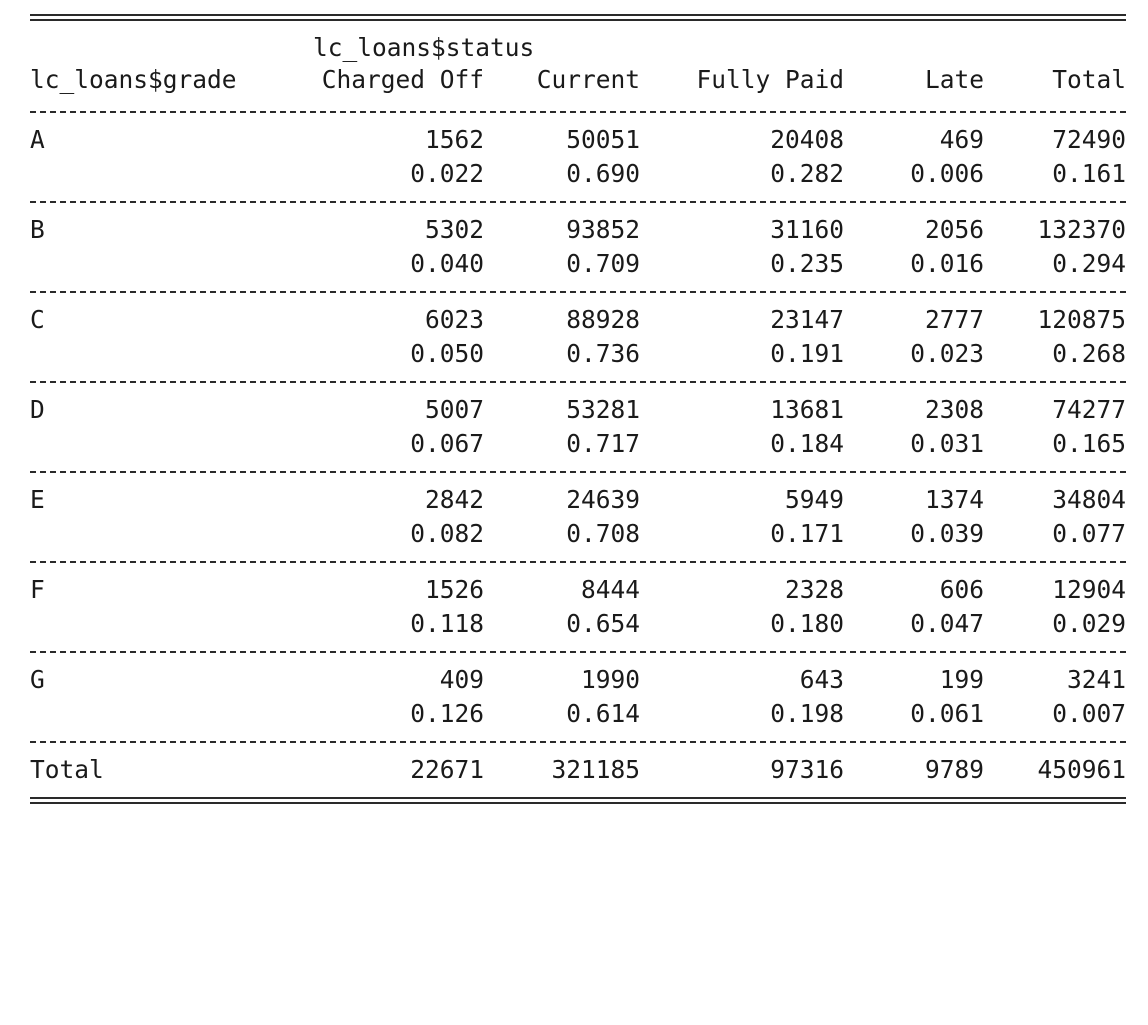  I want to click on count-cell: 50051, so click(603, 139).